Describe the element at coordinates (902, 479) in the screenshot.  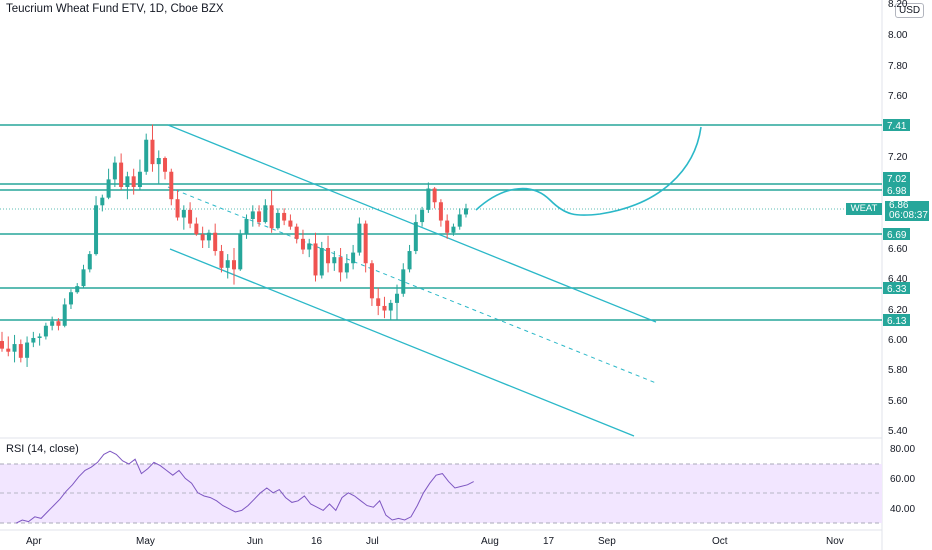
I see `rsi-tick-60: 60.00` at that location.